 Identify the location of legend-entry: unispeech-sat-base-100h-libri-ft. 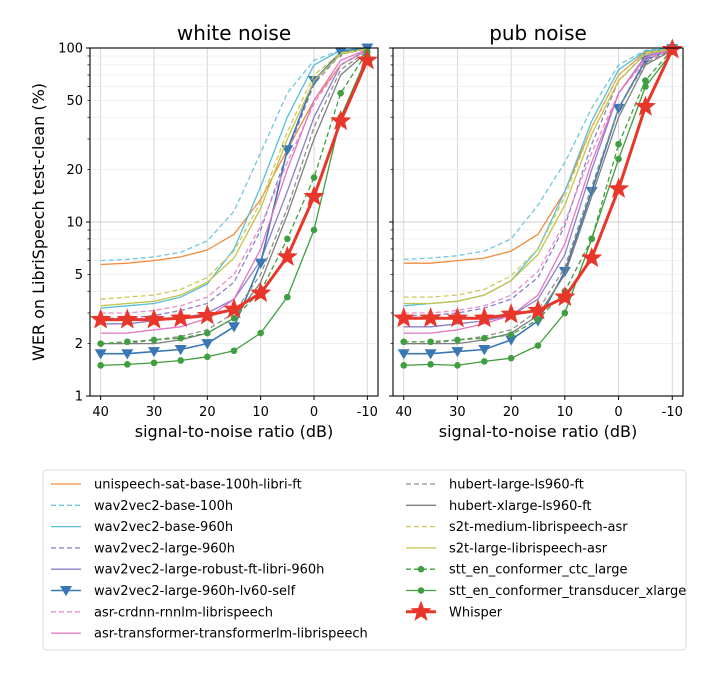
(176, 485).